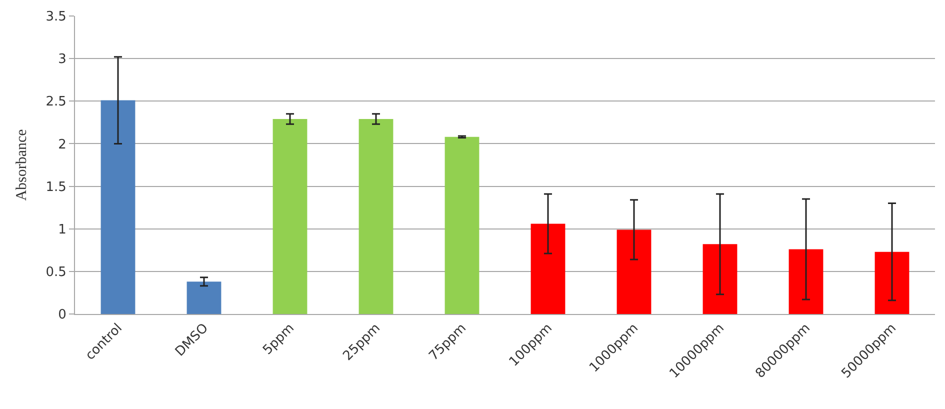  I want to click on y-tick-label: 3, so click(62, 60).